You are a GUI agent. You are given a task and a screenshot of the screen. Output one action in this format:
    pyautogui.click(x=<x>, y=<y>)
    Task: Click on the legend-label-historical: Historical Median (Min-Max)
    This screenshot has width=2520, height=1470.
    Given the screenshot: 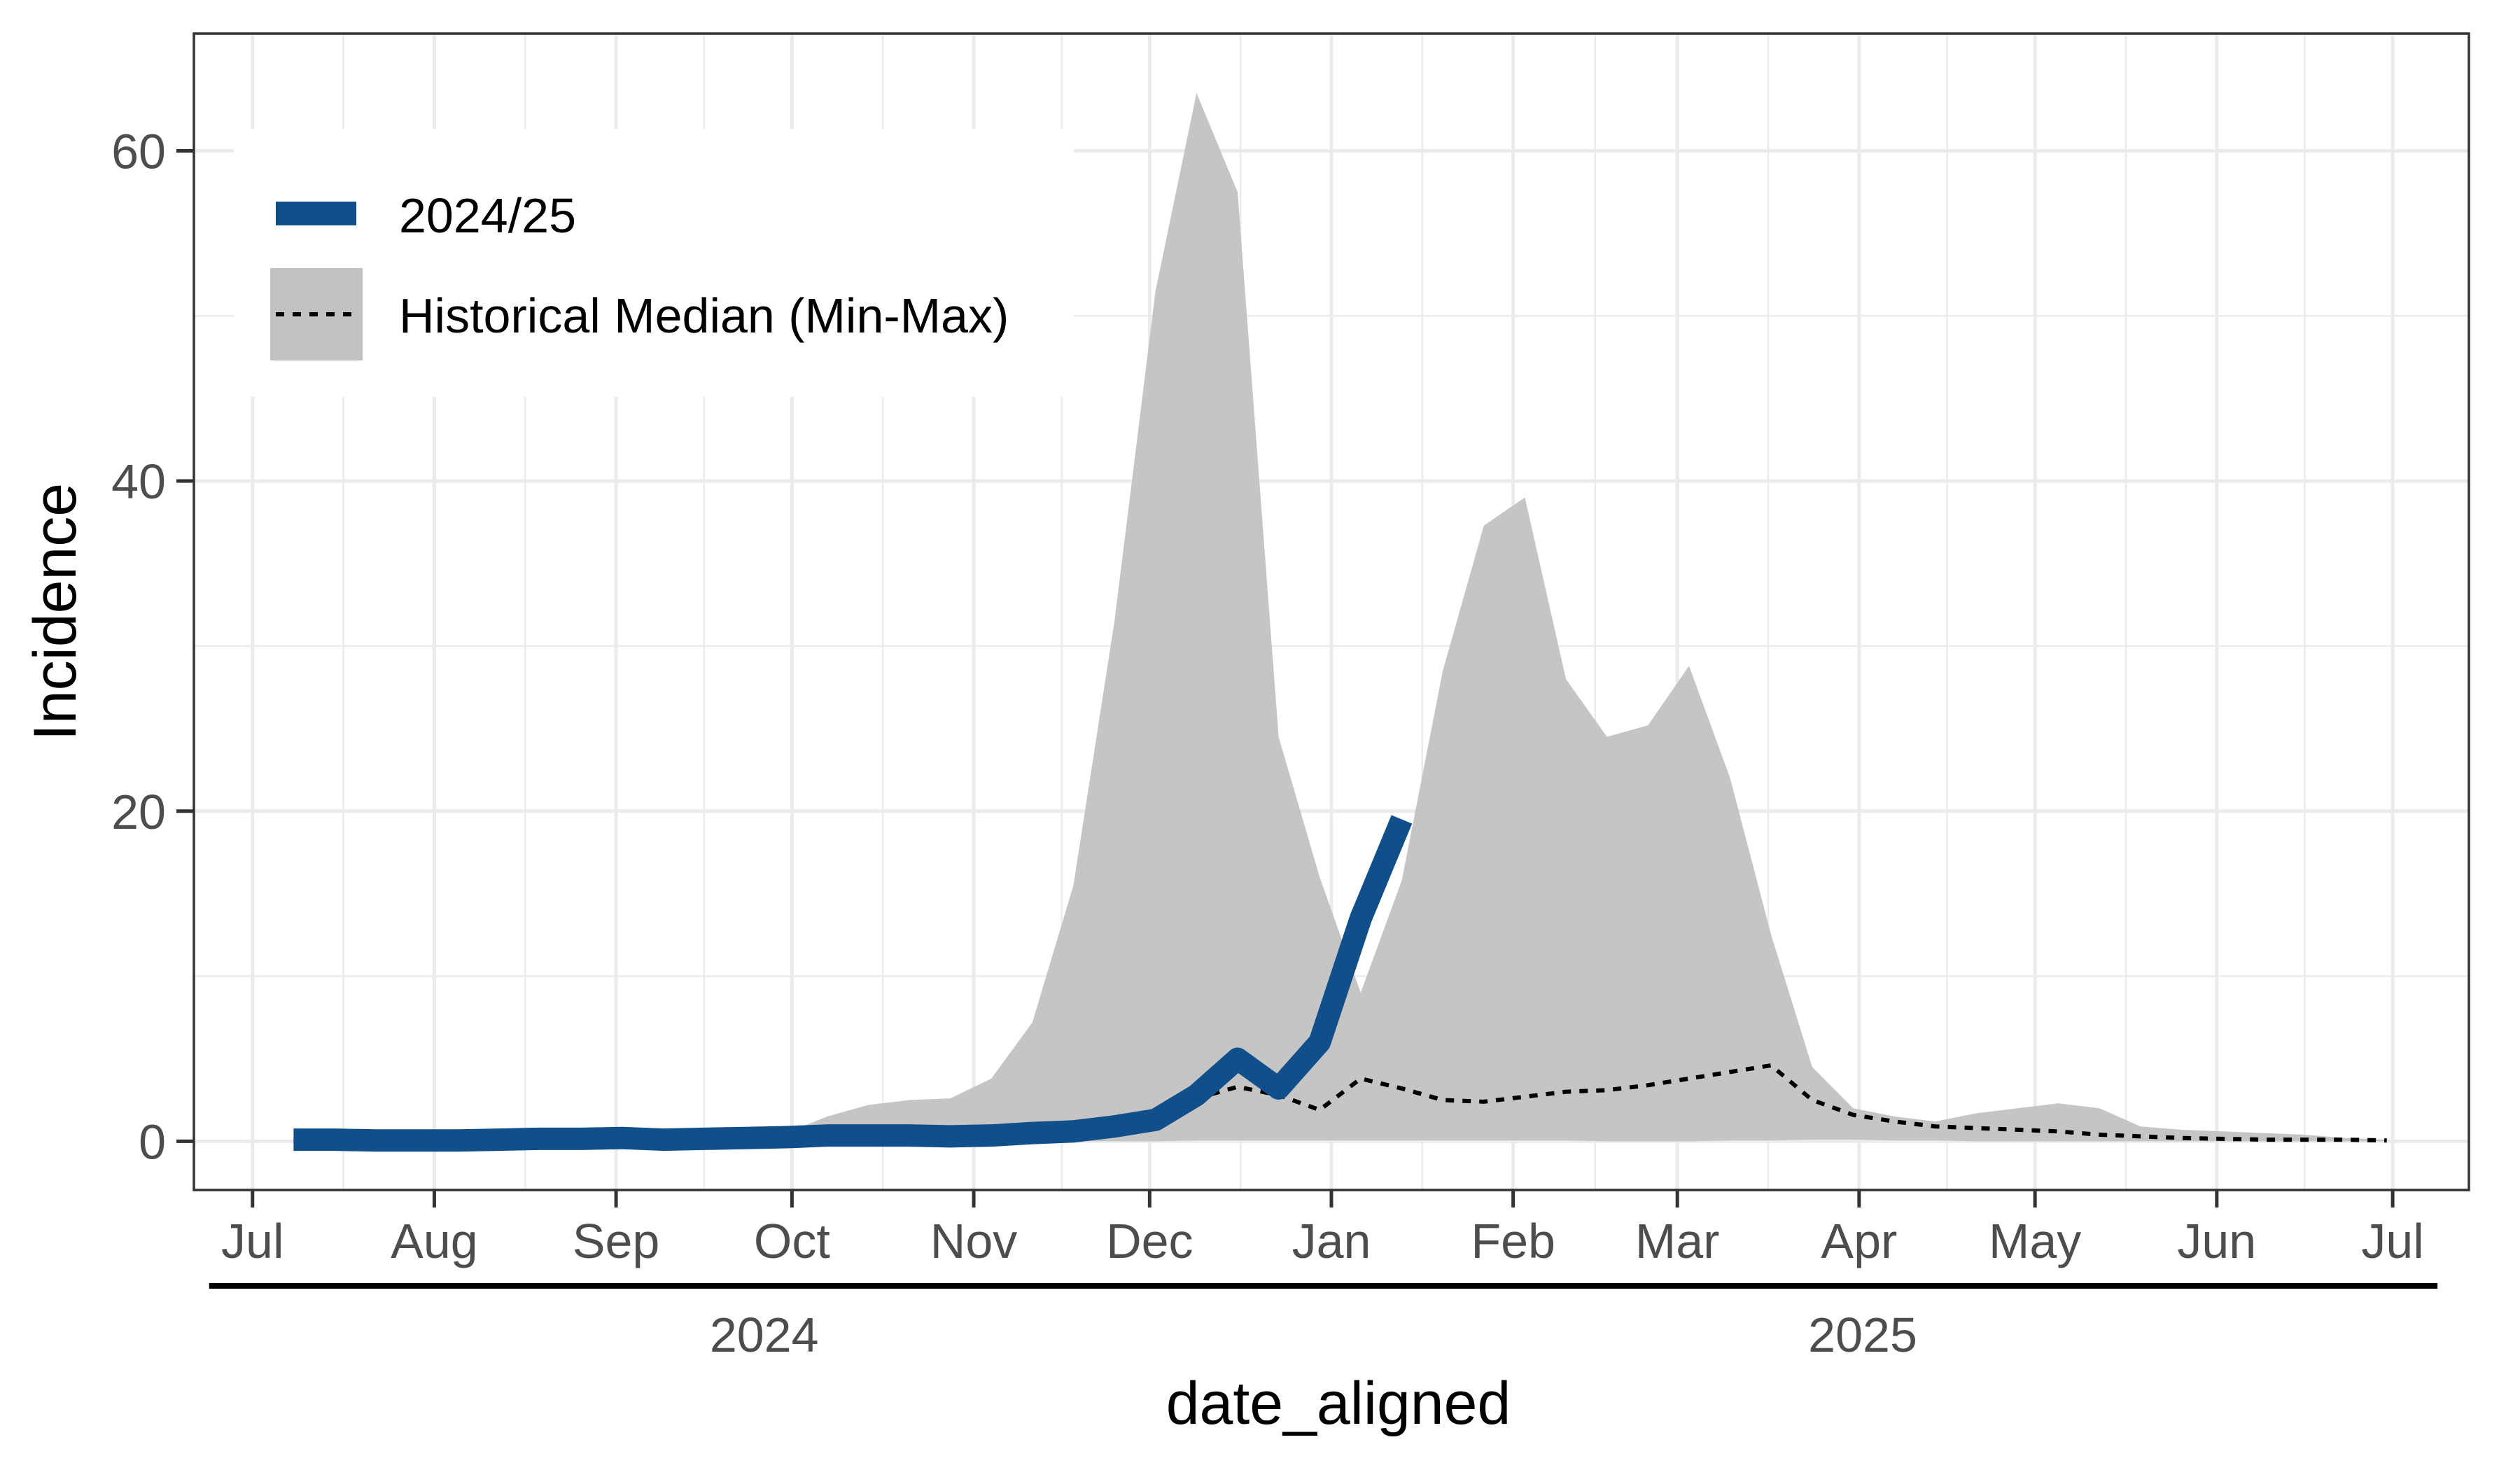 What is the action you would take?
    pyautogui.click(x=704, y=315)
    